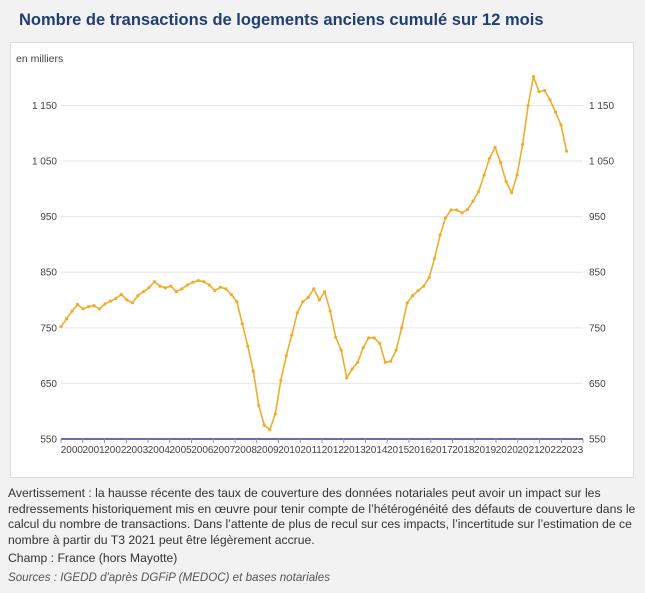 Image resolution: width=645 pixels, height=593 pixels. Describe the element at coordinates (601, 162) in the screenshot. I see `y-tick-label-right: 1 050` at that location.